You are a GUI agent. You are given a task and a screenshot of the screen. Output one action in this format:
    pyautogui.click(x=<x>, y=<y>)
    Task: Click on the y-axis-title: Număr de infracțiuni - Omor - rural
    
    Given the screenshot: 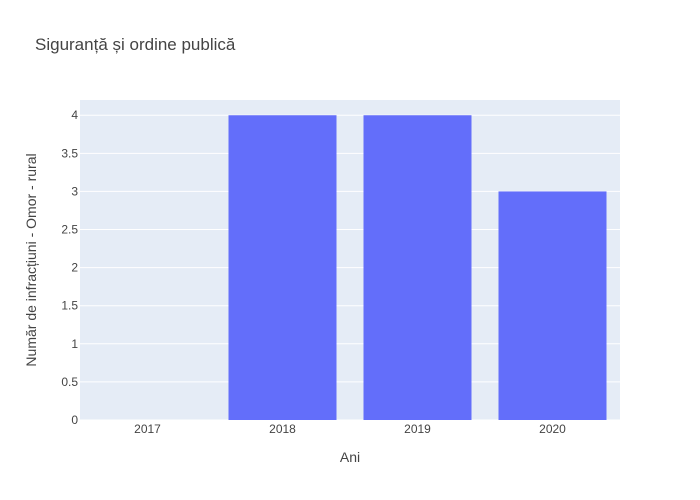 What is the action you would take?
    pyautogui.click(x=31, y=259)
    